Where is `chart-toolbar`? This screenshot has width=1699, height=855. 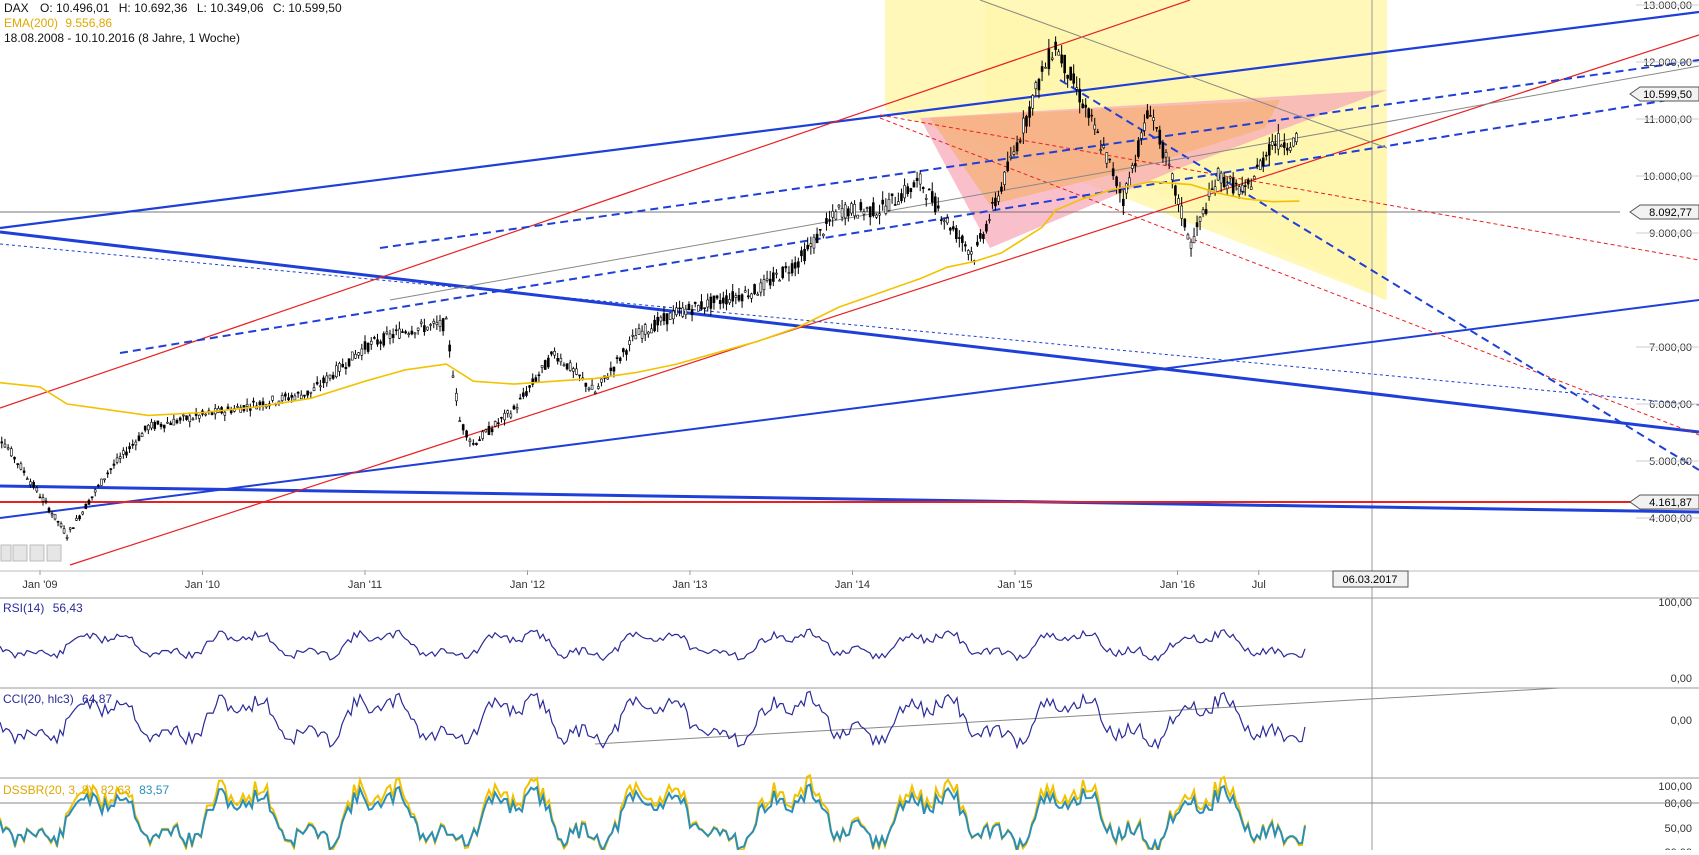
chart-toolbar is located at coordinates (31, 553).